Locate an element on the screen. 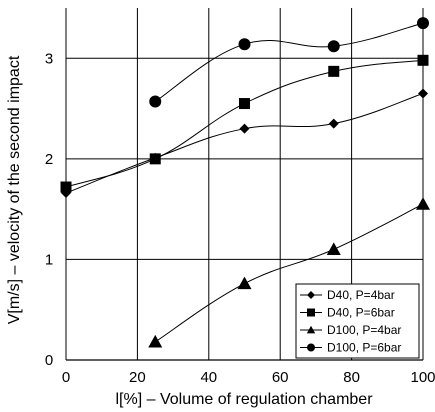 The image size is (435, 412). legend-marker-triangle is located at coordinates (311, 329).